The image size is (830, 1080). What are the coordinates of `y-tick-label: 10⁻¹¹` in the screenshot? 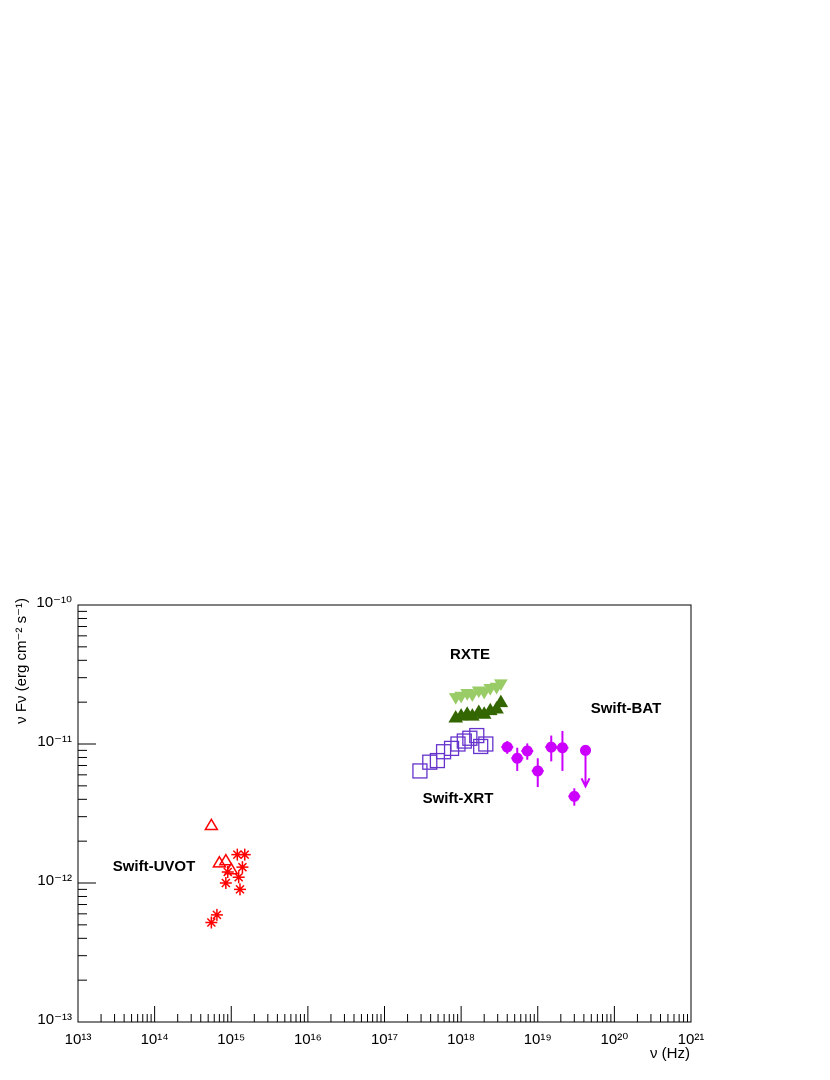 It's located at (54, 741).